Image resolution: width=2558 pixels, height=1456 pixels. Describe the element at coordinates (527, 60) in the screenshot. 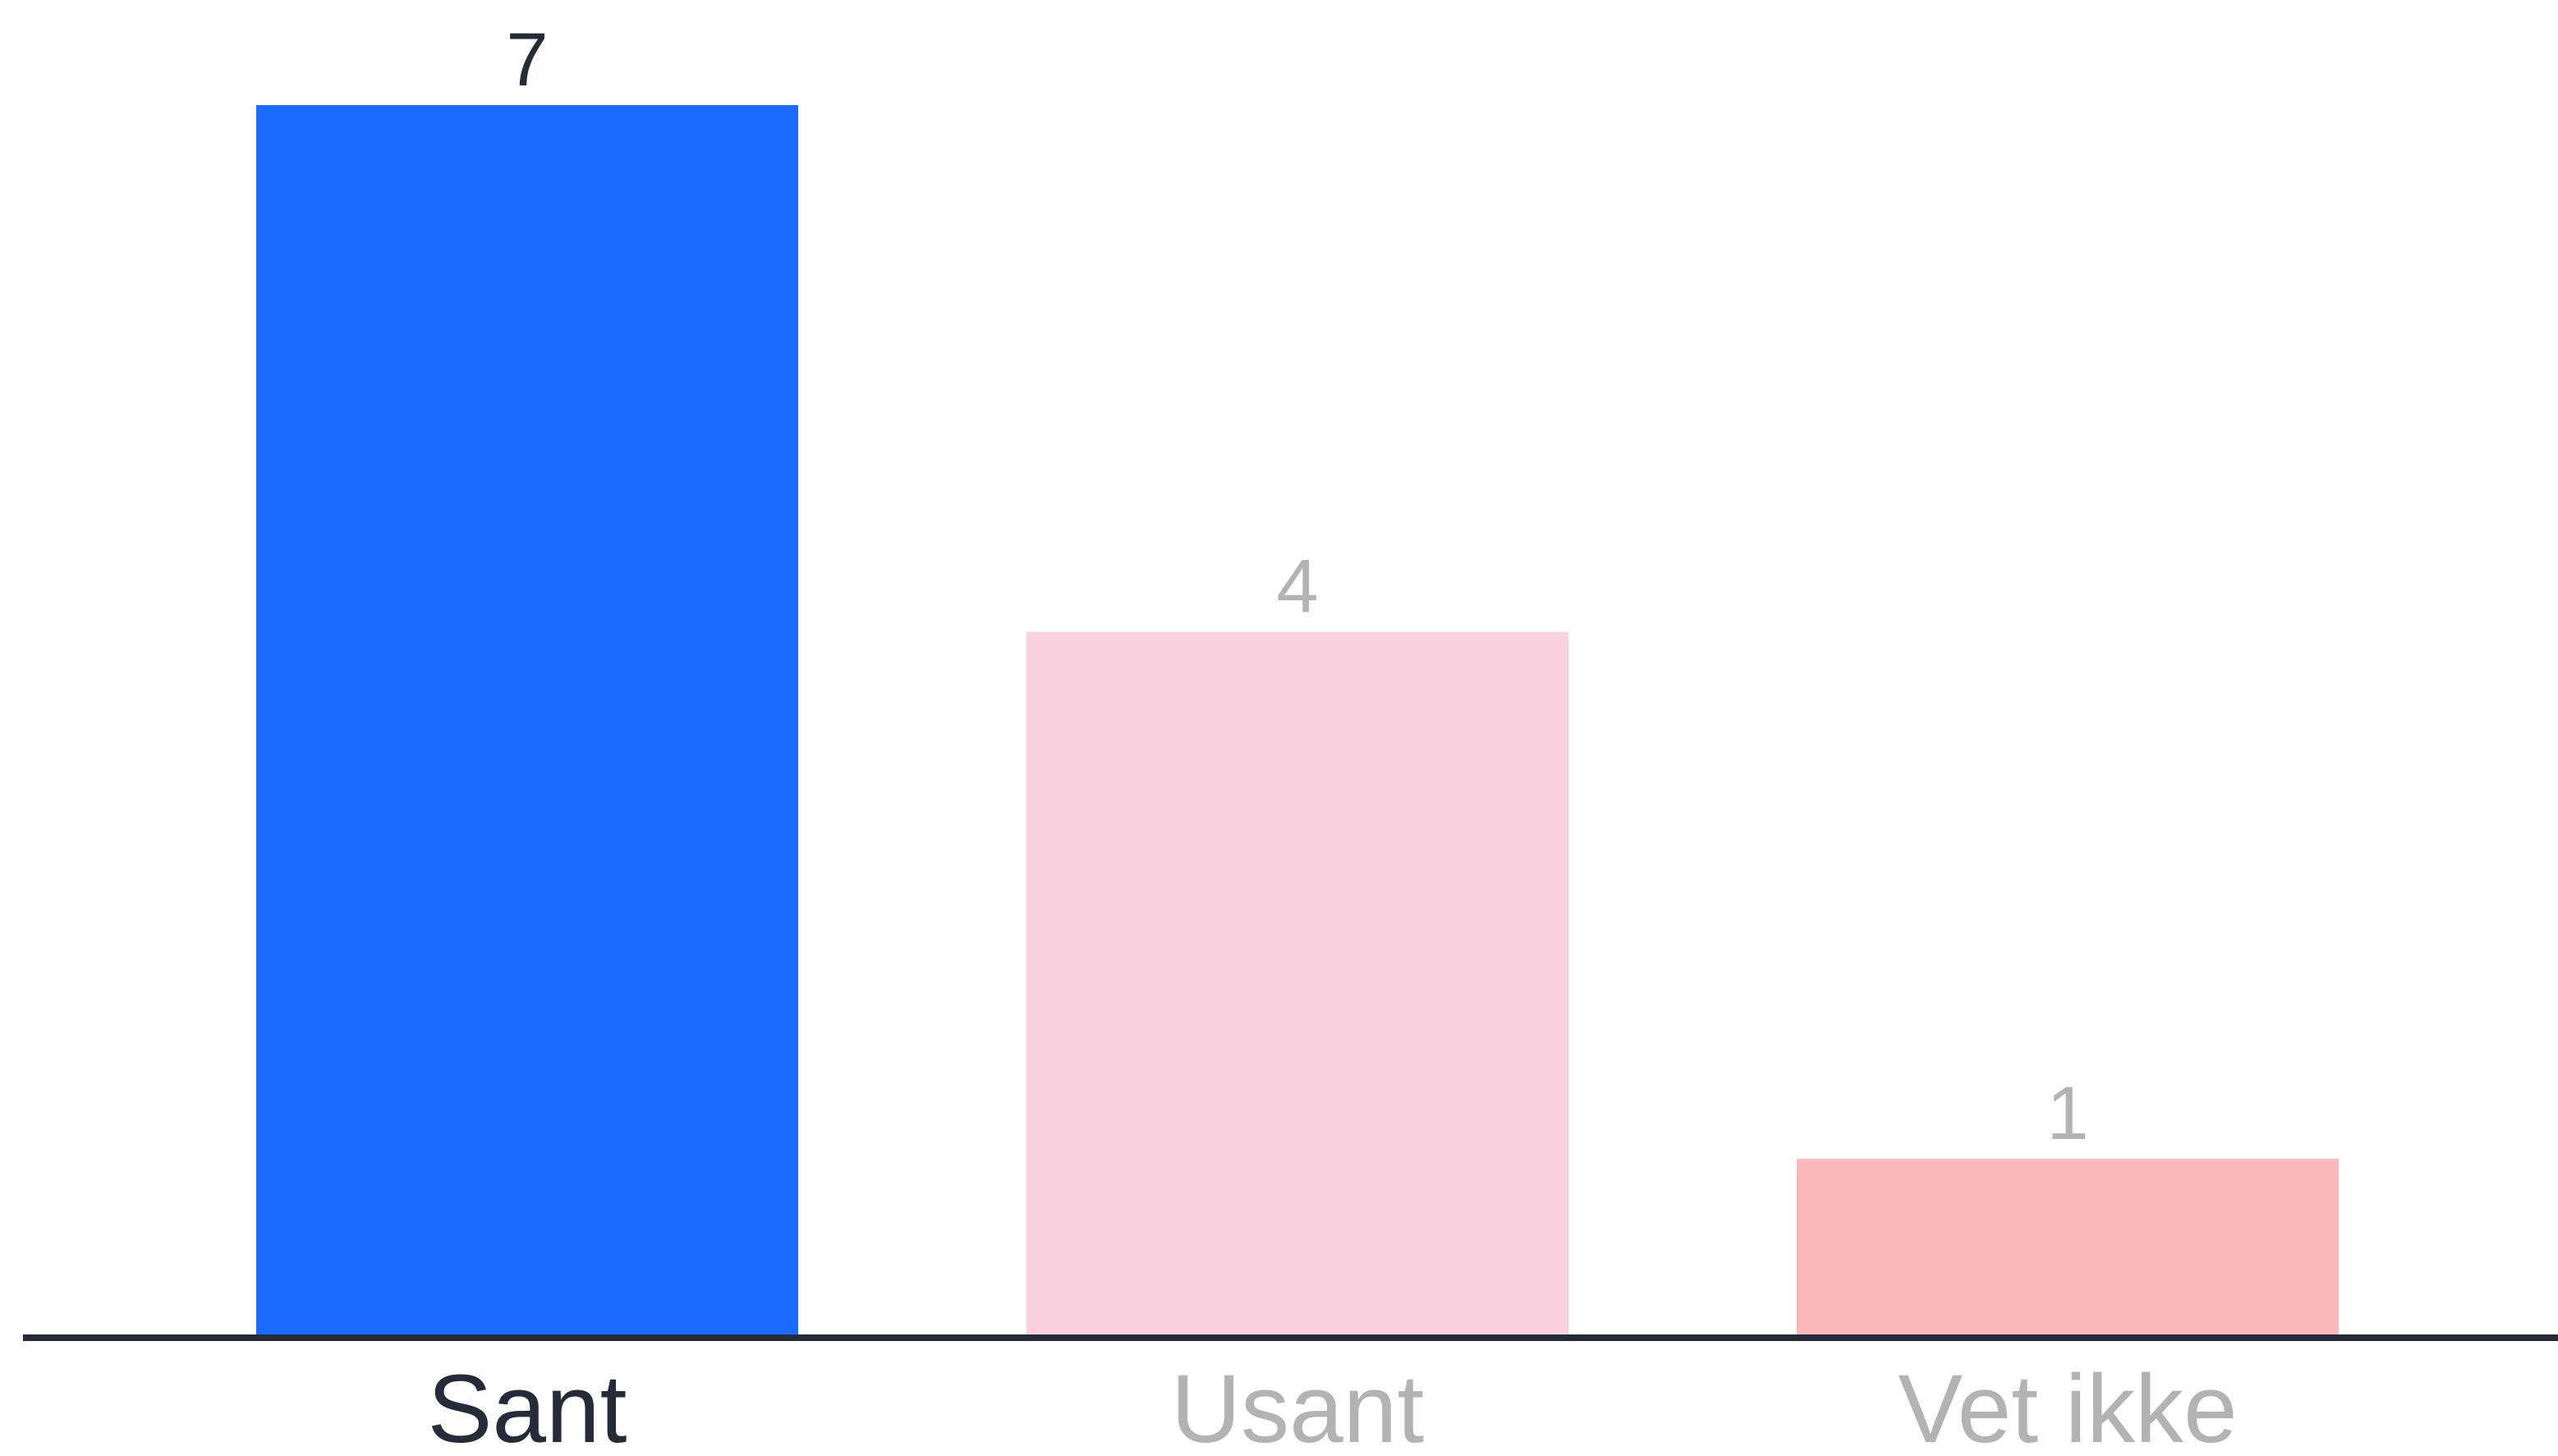

I see `value-label-sant: 7` at that location.